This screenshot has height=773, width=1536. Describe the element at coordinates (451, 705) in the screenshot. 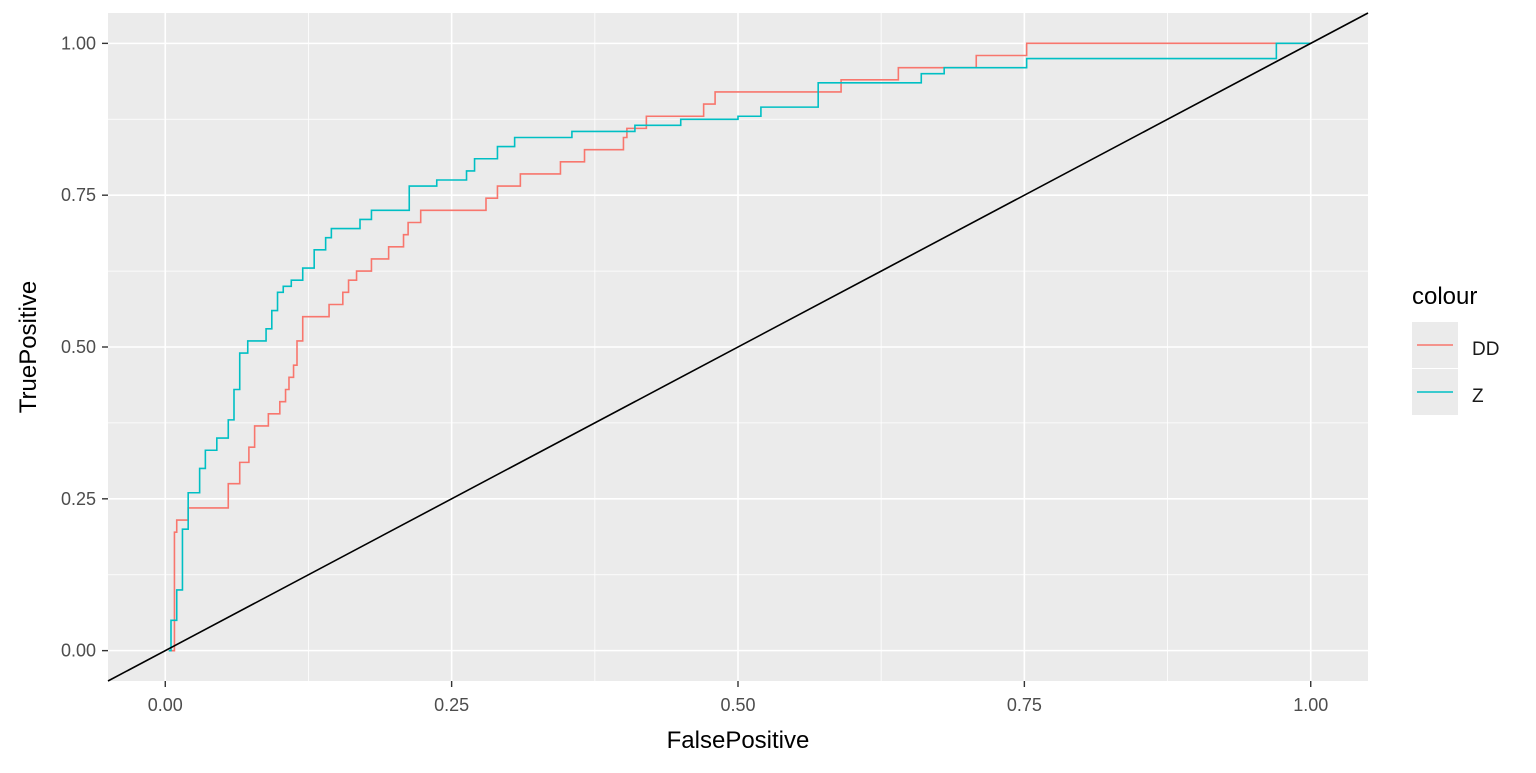

I see `x-tick-label: 0.25` at that location.